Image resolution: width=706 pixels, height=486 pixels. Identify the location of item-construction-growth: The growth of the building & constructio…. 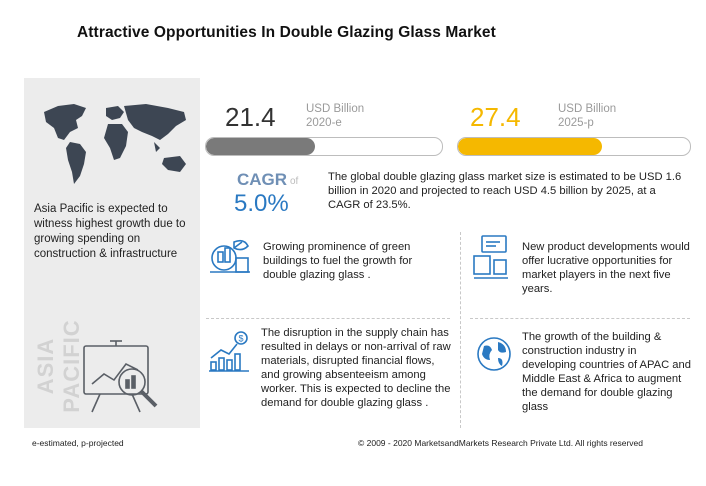
(606, 372).